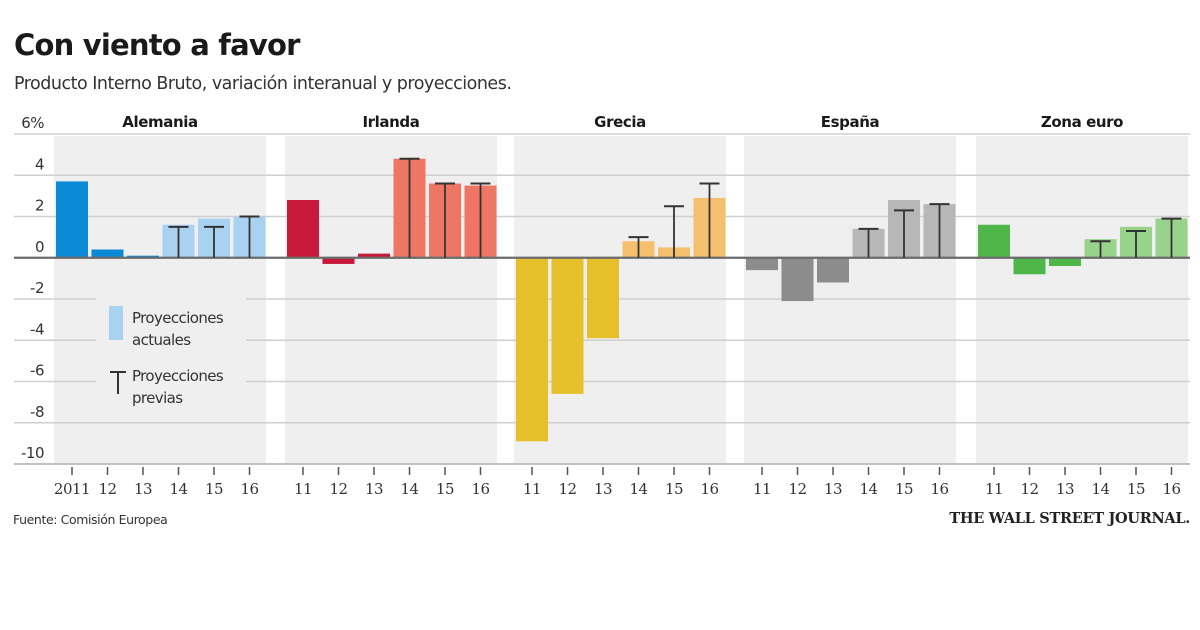 The height and width of the screenshot is (630, 1200). Describe the element at coordinates (32, 453) in the screenshot. I see `y-tick-label: -10` at that location.